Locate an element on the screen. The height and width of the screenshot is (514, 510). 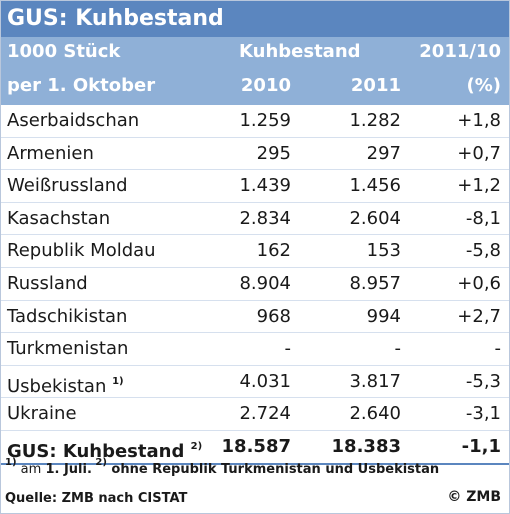
value-2011: 8.957 is located at coordinates (375, 283).